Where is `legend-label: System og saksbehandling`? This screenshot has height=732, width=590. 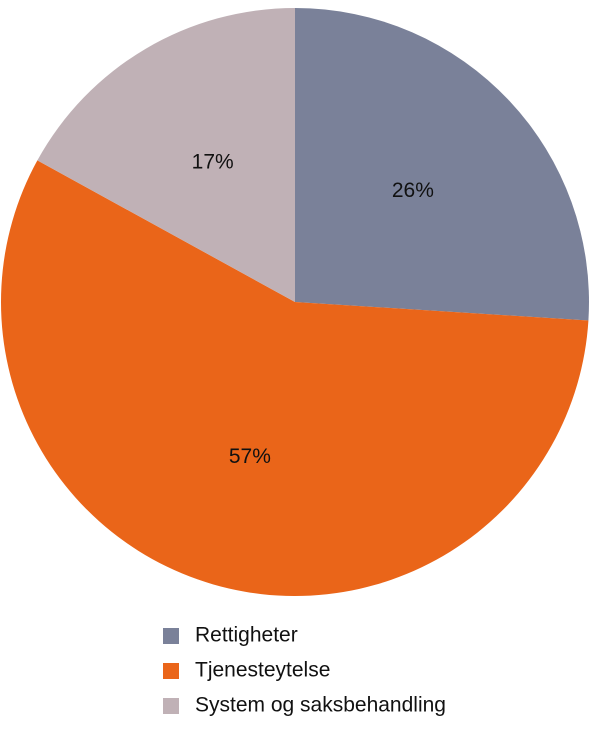 legend-label: System og saksbehandling is located at coordinates (320, 705).